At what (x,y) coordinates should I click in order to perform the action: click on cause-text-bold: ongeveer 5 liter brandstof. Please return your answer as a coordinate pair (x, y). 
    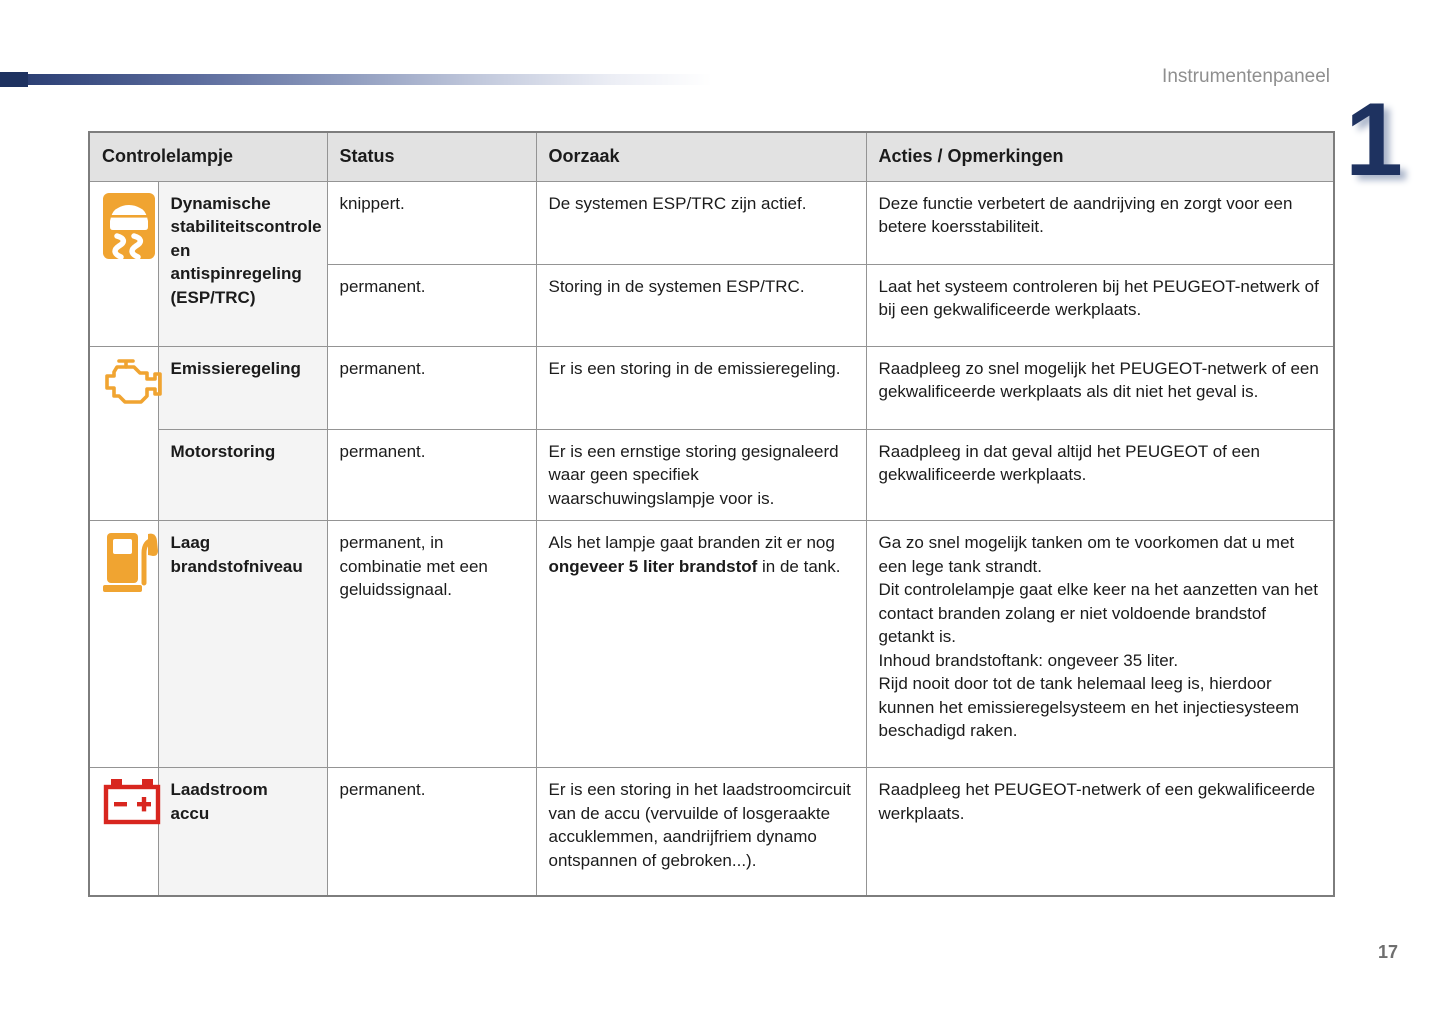
    Looking at the image, I should click on (653, 566).